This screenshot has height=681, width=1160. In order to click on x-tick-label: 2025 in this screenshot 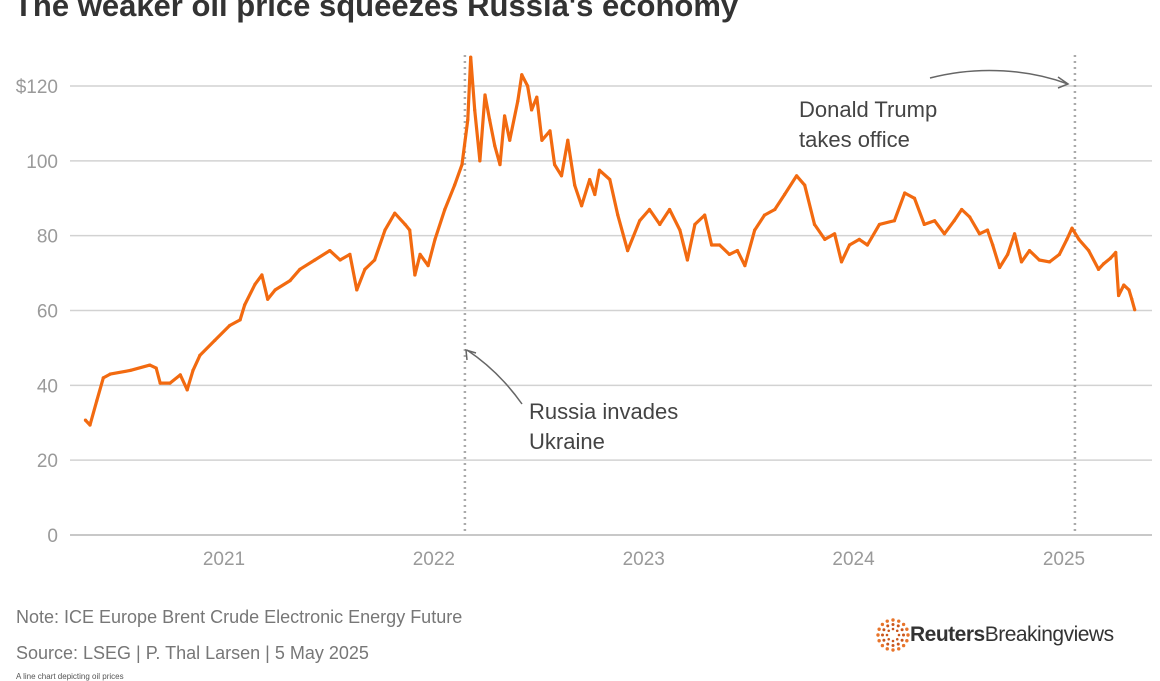, I will do `click(1064, 559)`.